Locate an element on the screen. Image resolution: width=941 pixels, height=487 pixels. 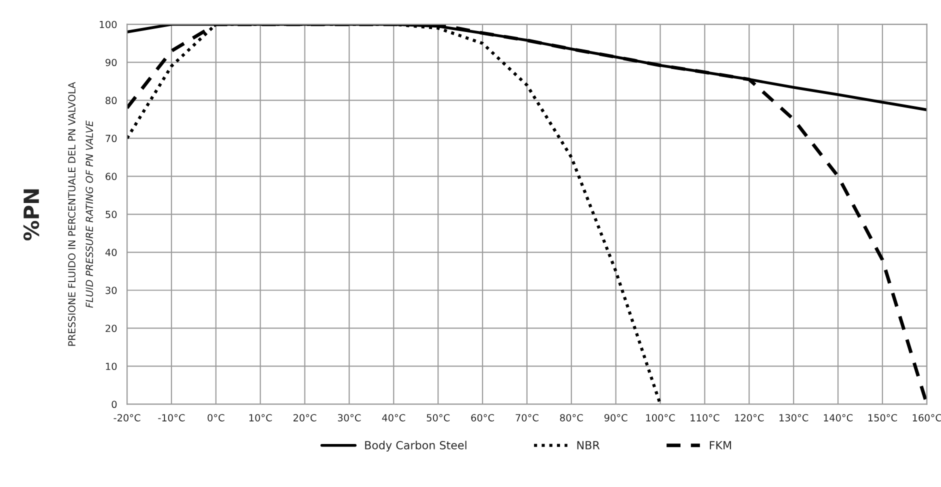
x-tick-label: 40°C is located at coordinates (394, 418).